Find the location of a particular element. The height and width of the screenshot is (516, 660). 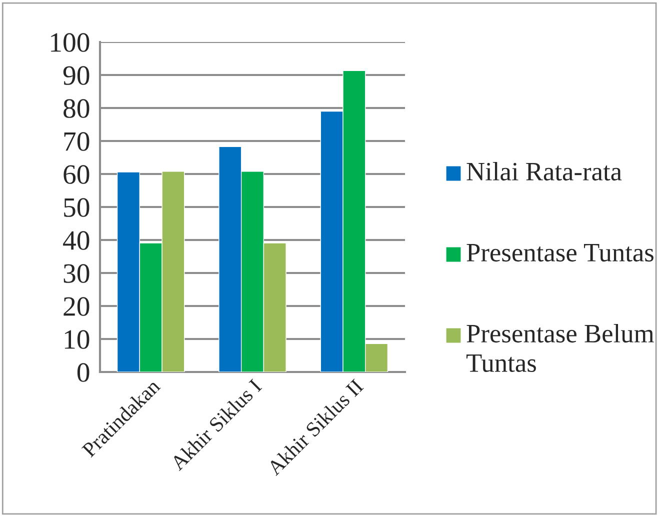

y-tick-label: 100 is located at coordinates (70, 42).